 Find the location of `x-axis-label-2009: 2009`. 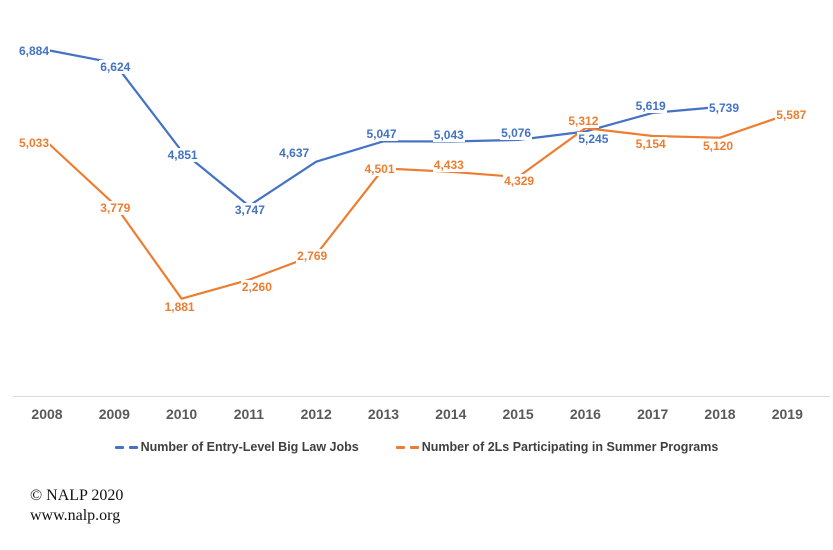

x-axis-label-2009: 2009 is located at coordinates (114, 414).